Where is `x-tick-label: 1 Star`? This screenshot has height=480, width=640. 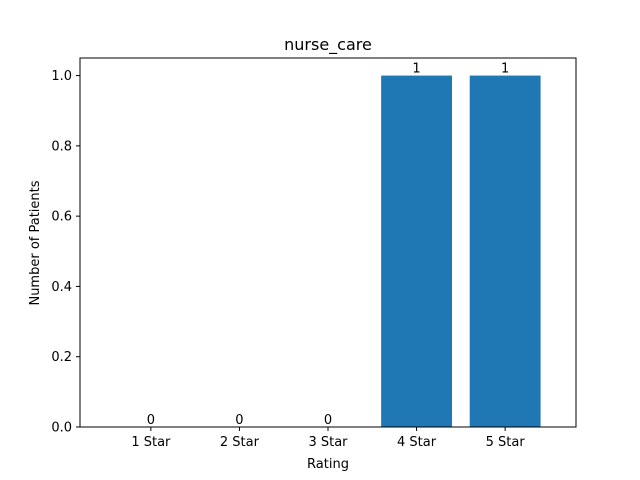 x-tick-label: 1 Star is located at coordinates (151, 442).